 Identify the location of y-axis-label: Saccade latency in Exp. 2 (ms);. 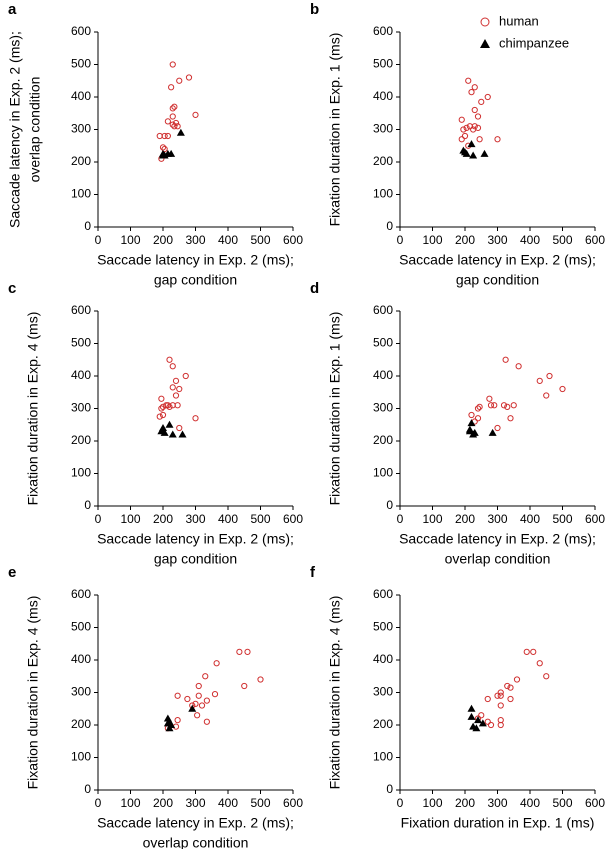
(15, 129).